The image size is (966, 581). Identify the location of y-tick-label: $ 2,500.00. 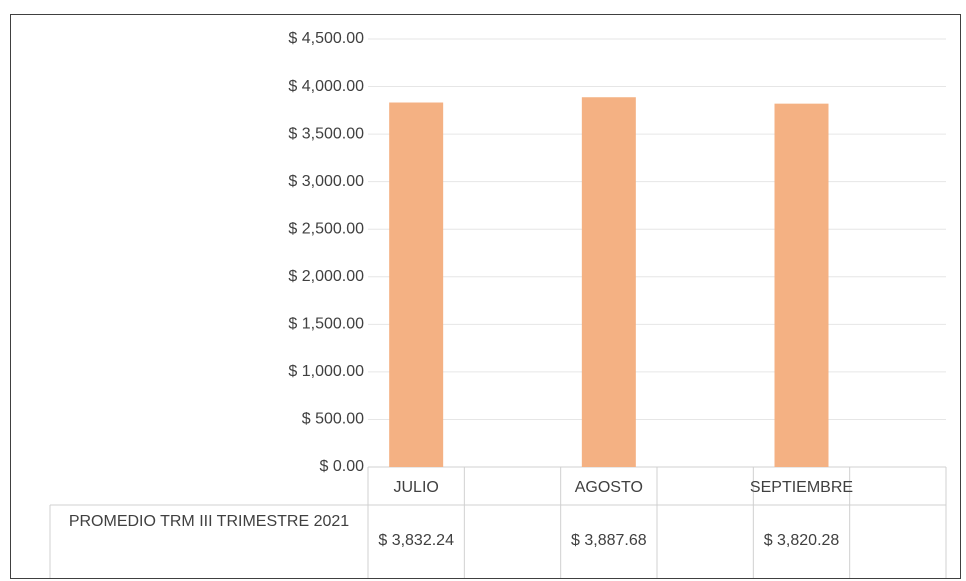
(326, 228).